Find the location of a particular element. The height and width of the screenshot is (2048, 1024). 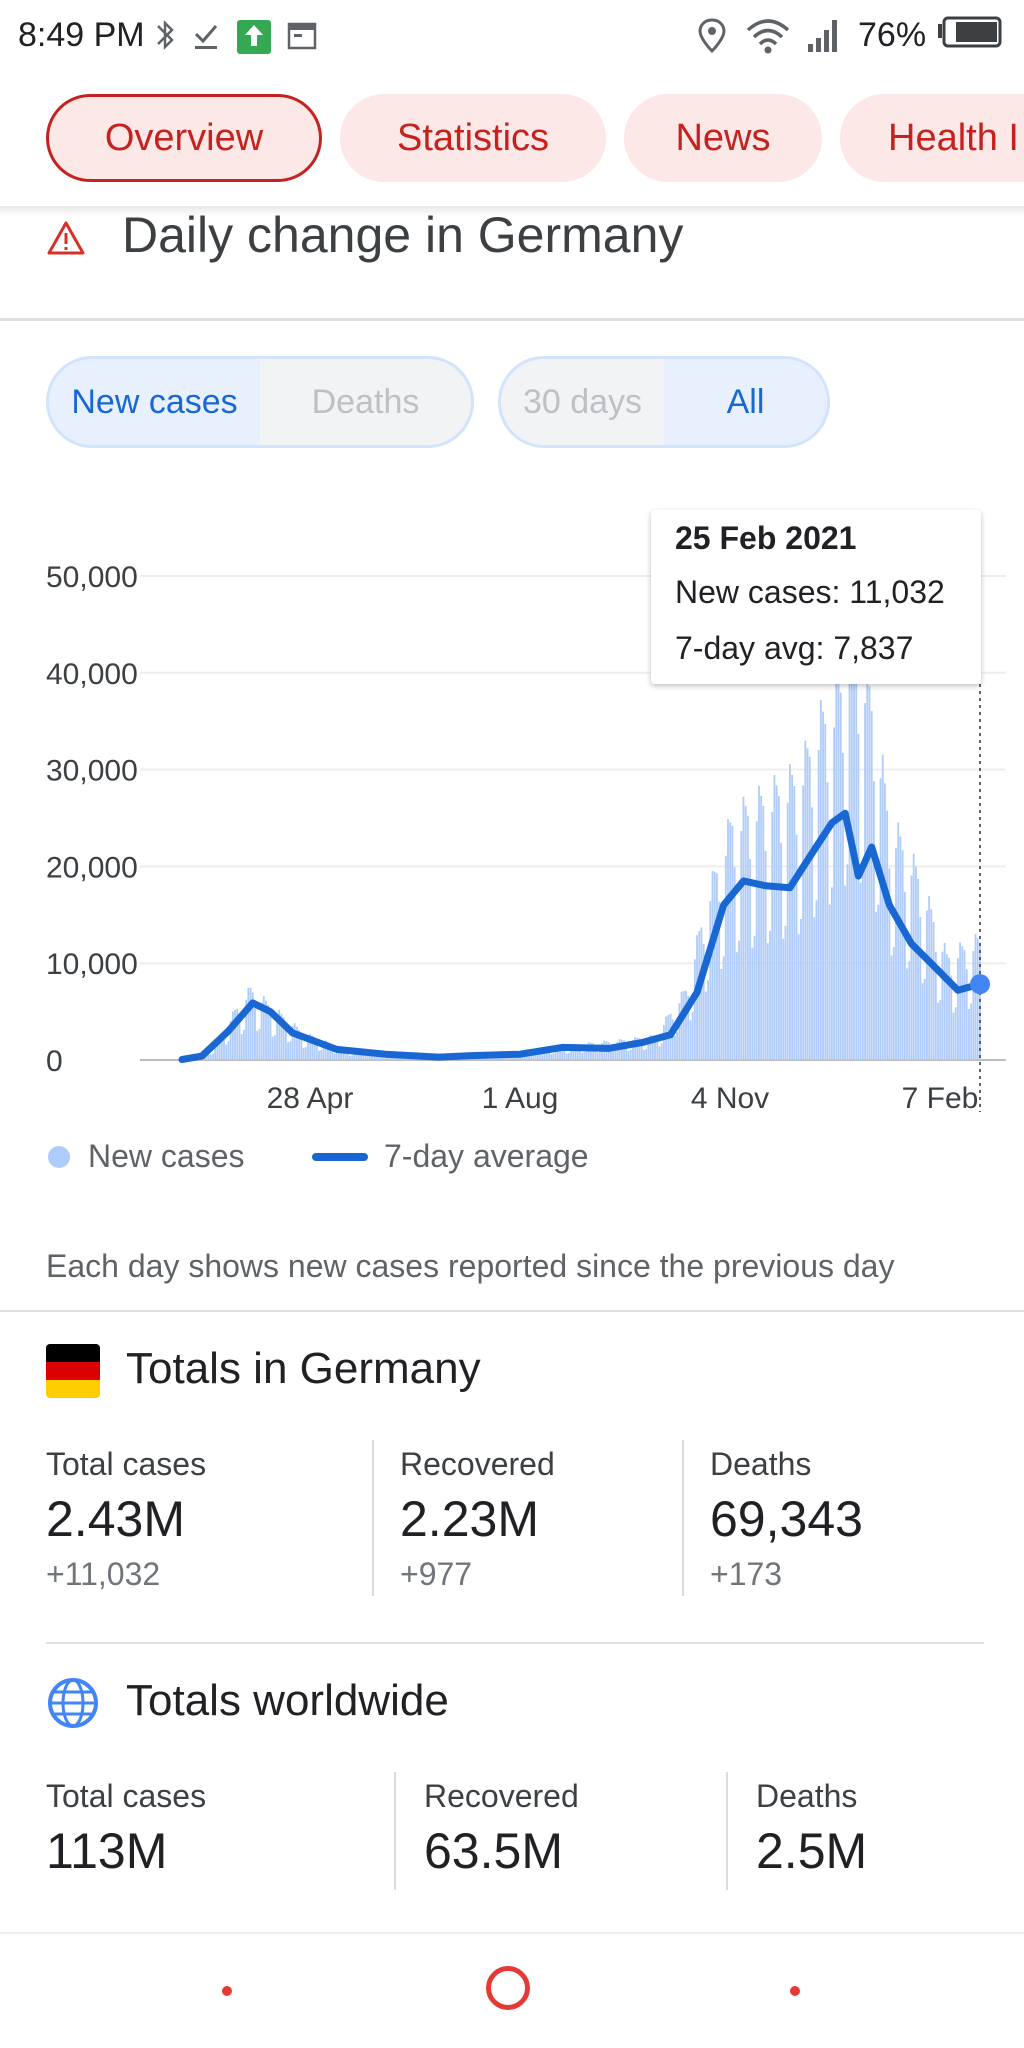

y-tick-label: 20,000 is located at coordinates (92, 867).